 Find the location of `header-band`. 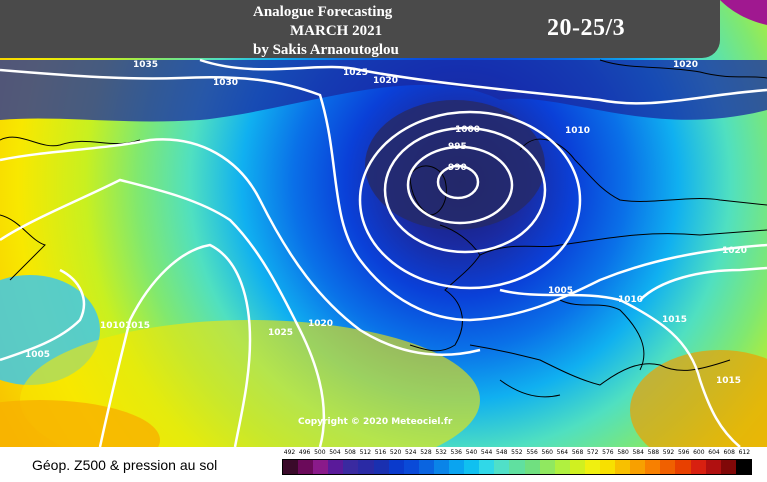

header-band is located at coordinates (360, 29).